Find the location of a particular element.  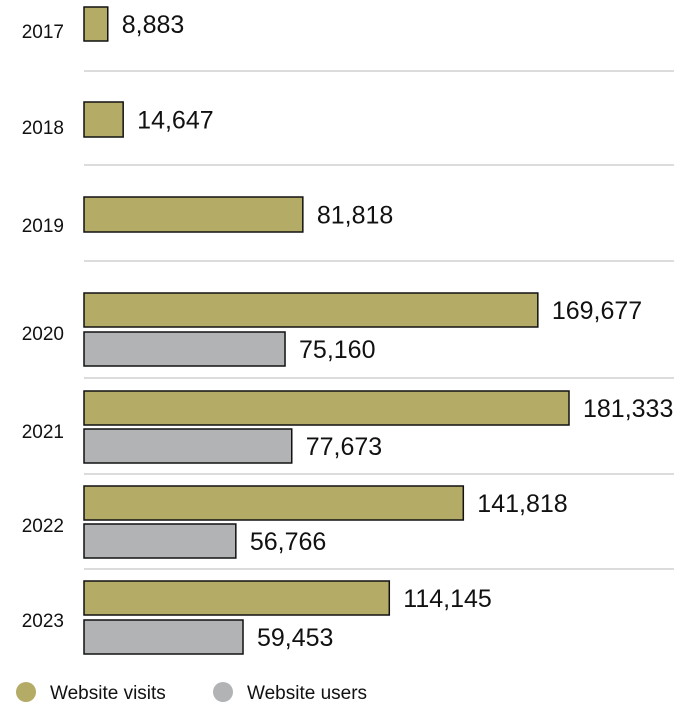

value-label-users: 56,766 is located at coordinates (288, 542).